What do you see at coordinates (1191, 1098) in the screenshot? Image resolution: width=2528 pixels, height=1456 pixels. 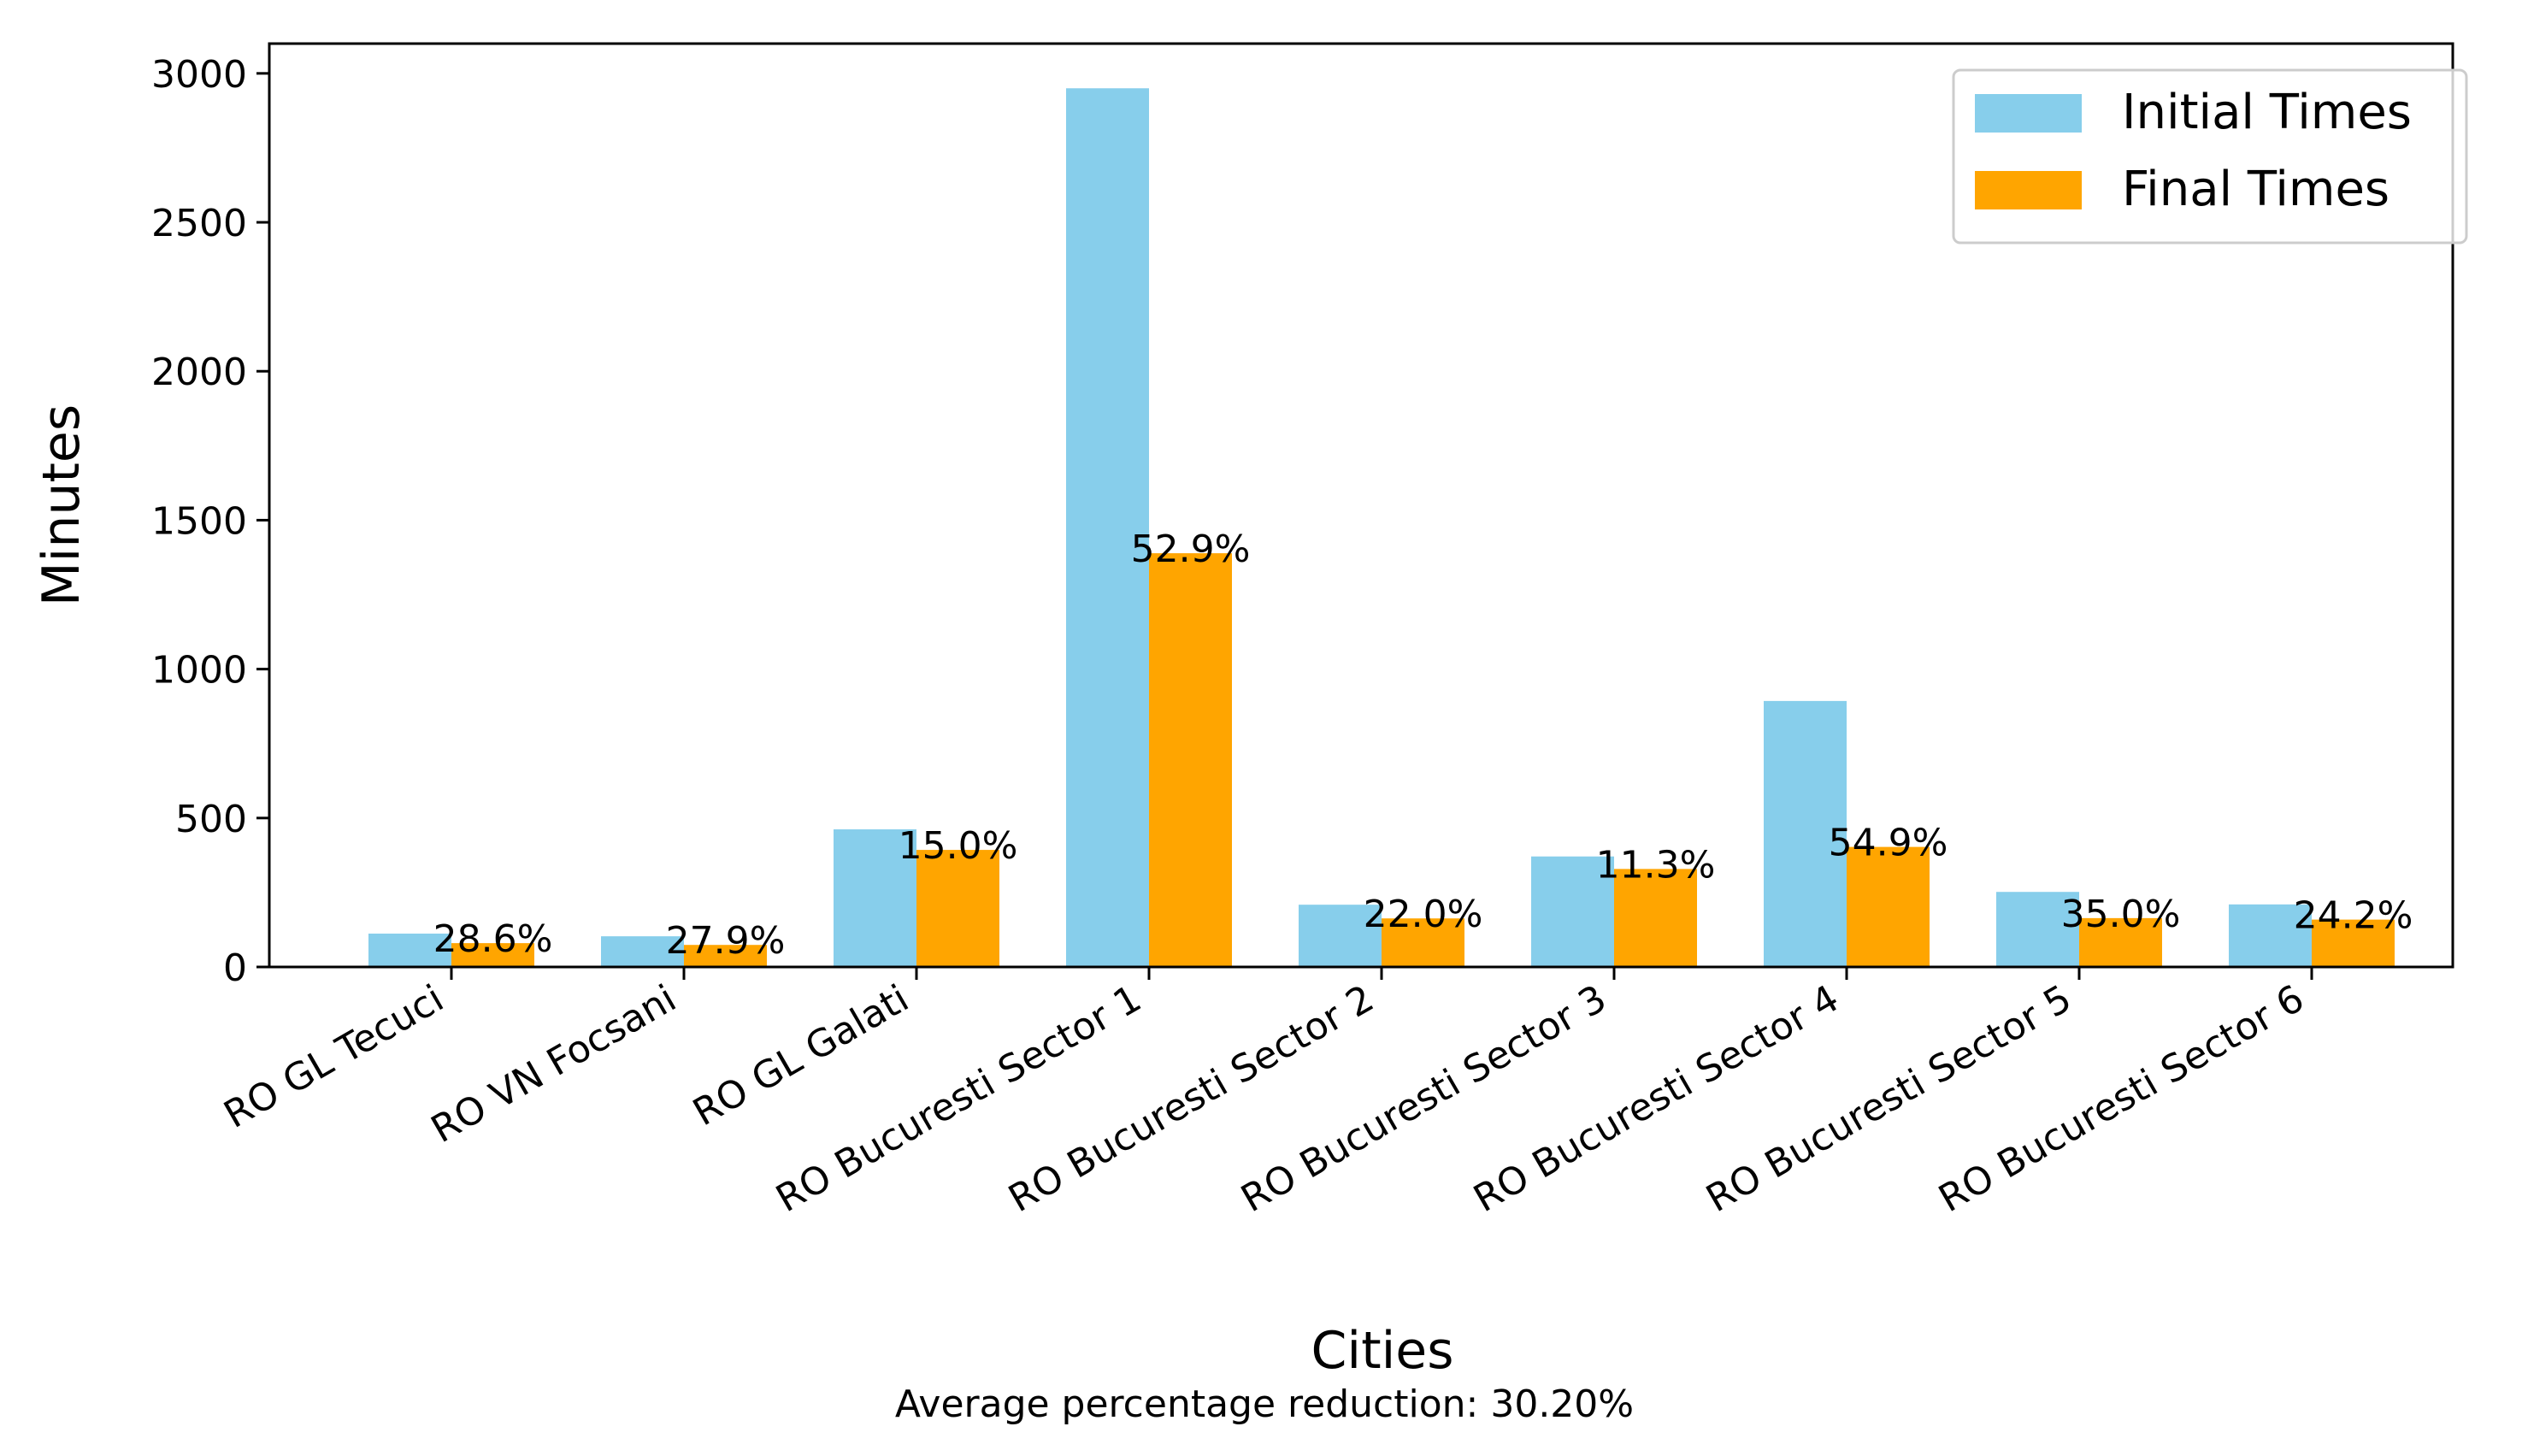 I see `x-tick-label-ro-bucuresti-sector-2: RO Bucuresti Sector 2` at bounding box center [1191, 1098].